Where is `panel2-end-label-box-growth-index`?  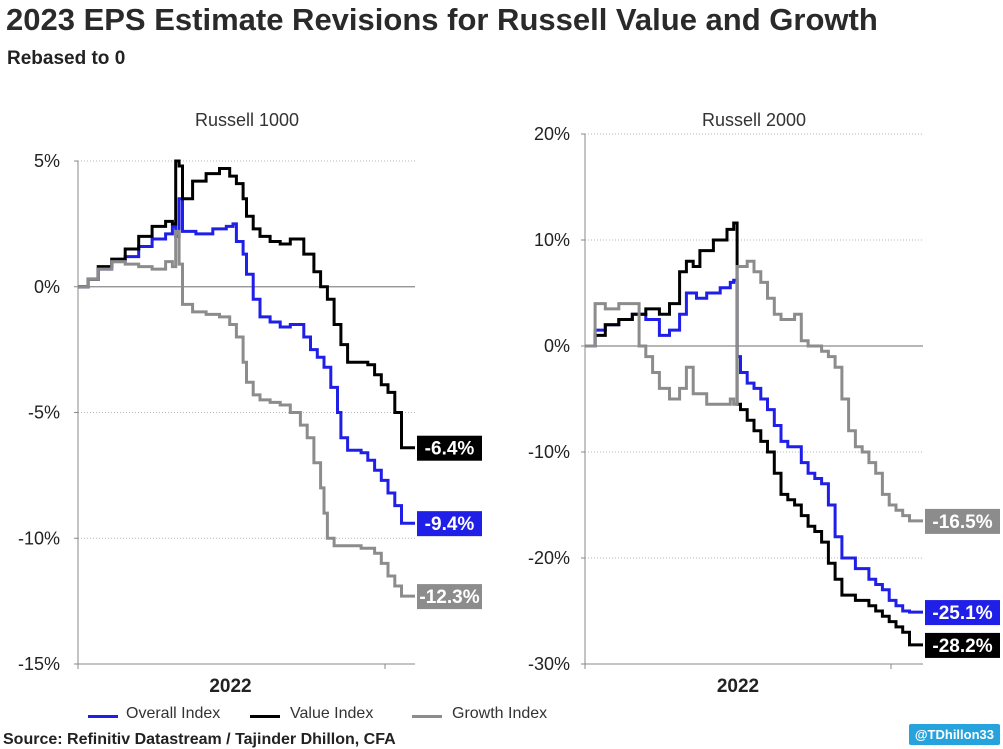
panel2-end-label-box-growth-index is located at coordinates (962, 521).